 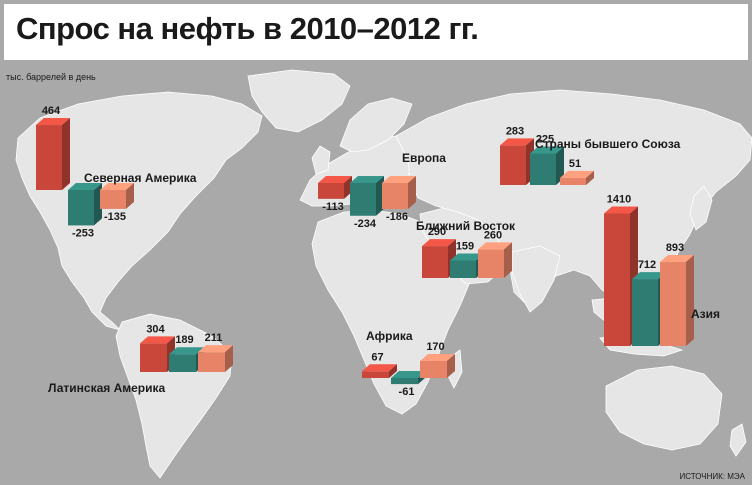 I want to click on region-group: -113 -234 -186 Европа, so click(x=382, y=190).